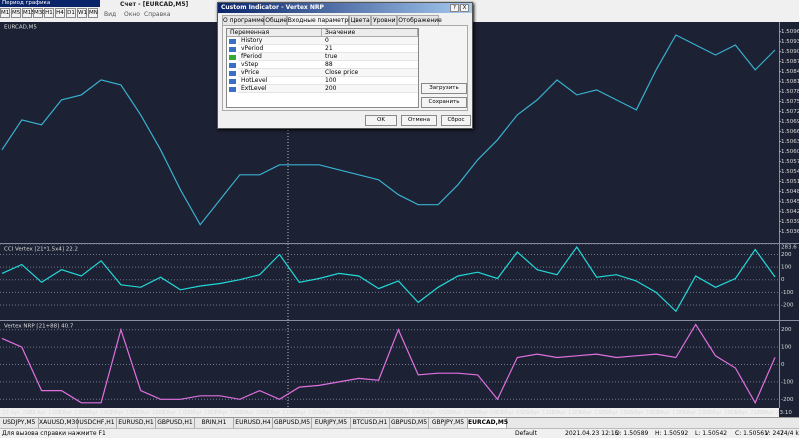 The width and height of the screenshot is (799, 438). What do you see at coordinates (696, 413) in the screenshot?
I see `x-tick-label: 23 Apr 19:10` at bounding box center [696, 413].